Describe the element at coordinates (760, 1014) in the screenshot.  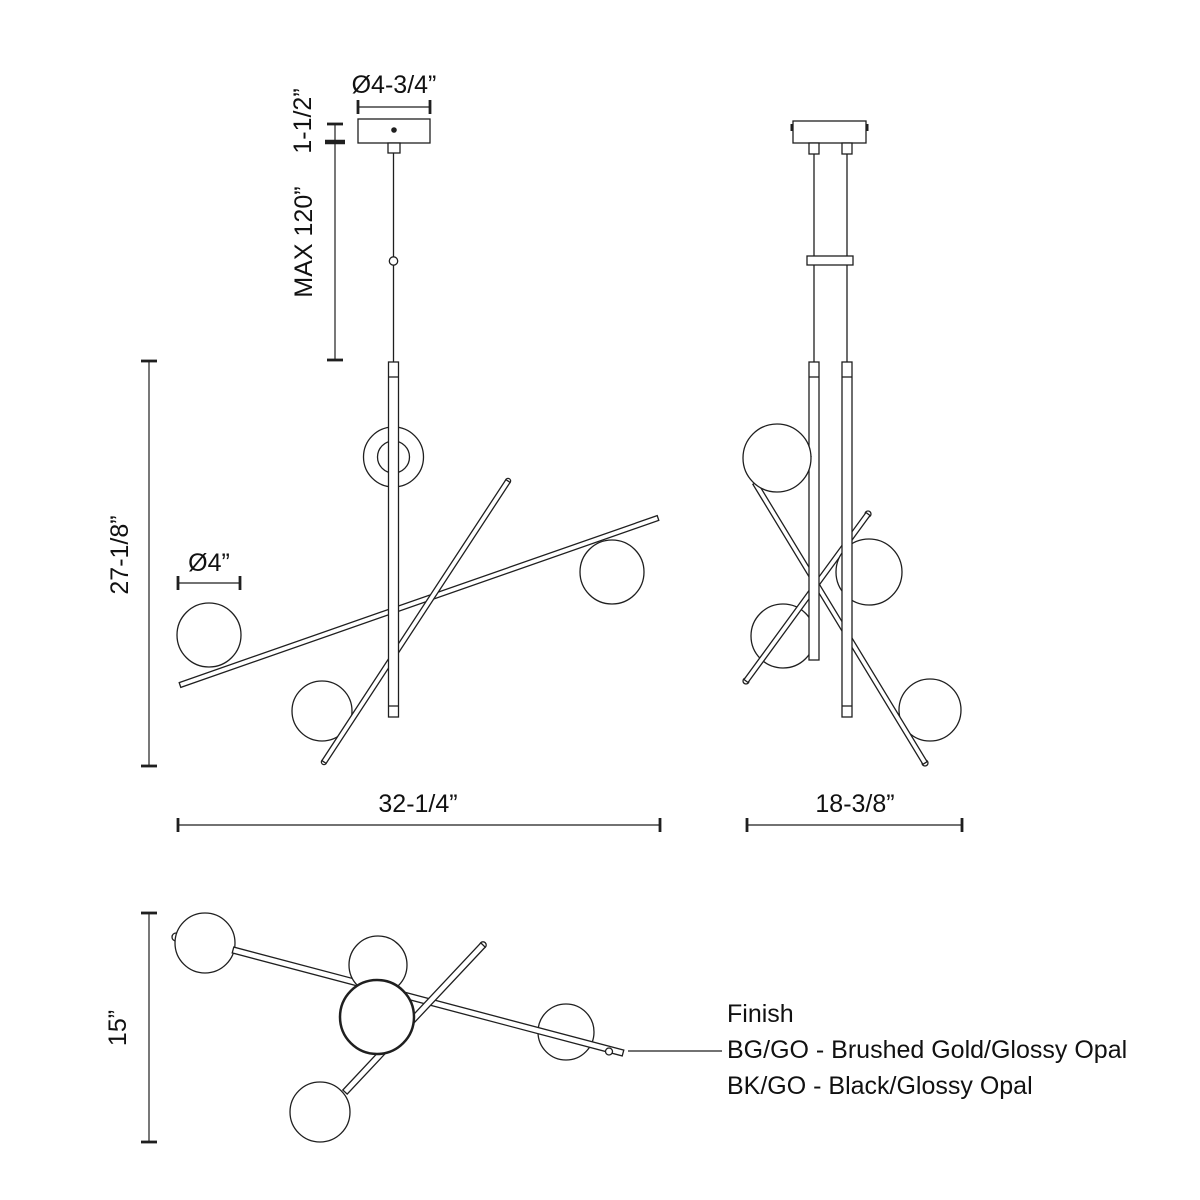
I see `finish-title: Finish` at that location.